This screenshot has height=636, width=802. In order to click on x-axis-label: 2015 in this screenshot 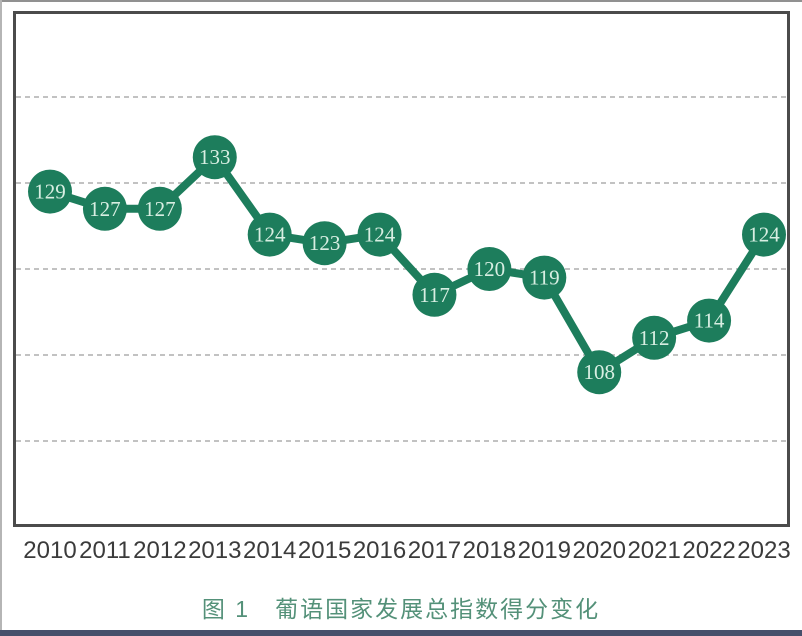, I will do `click(324, 550)`.